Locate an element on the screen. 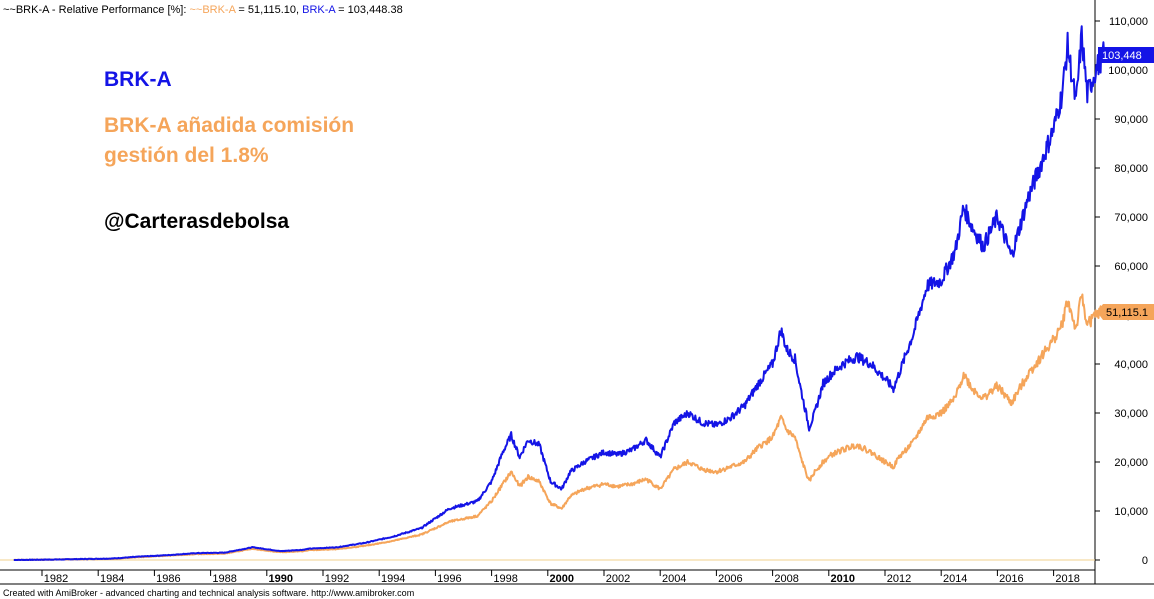 The height and width of the screenshot is (599, 1154). x-tick-label: 2006 is located at coordinates (730, 579).